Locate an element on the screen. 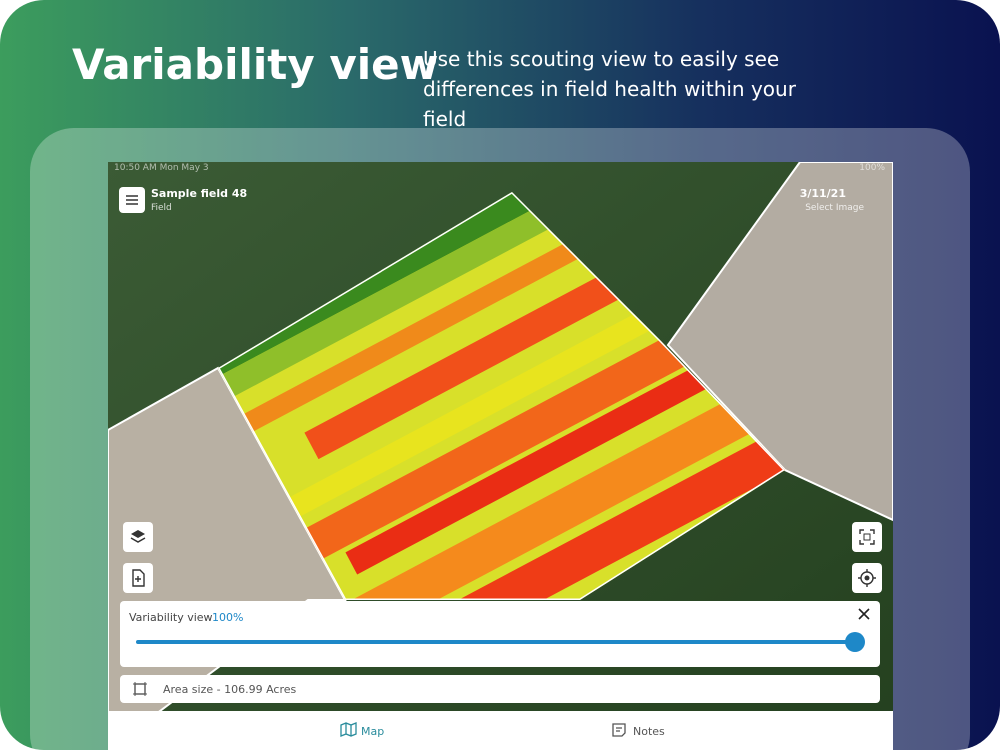 The width and height of the screenshot is (1000, 750). slider is located at coordinates (500, 634).